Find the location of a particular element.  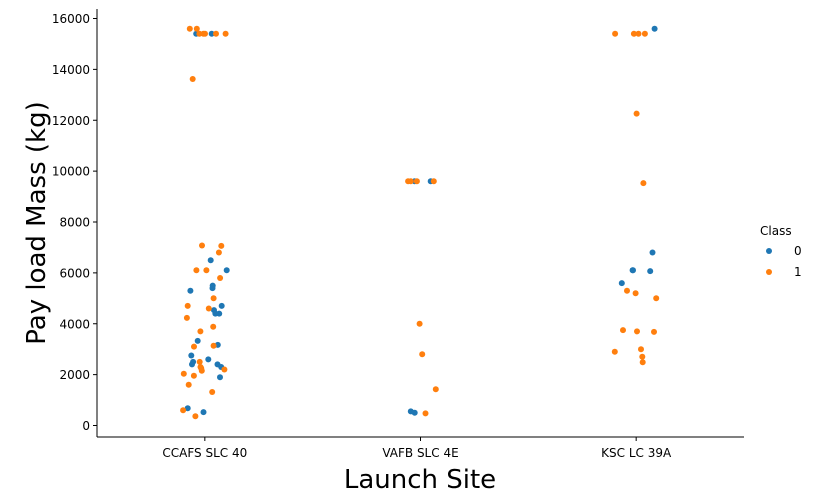

y-tick-label: 12000 is located at coordinates (71, 121).